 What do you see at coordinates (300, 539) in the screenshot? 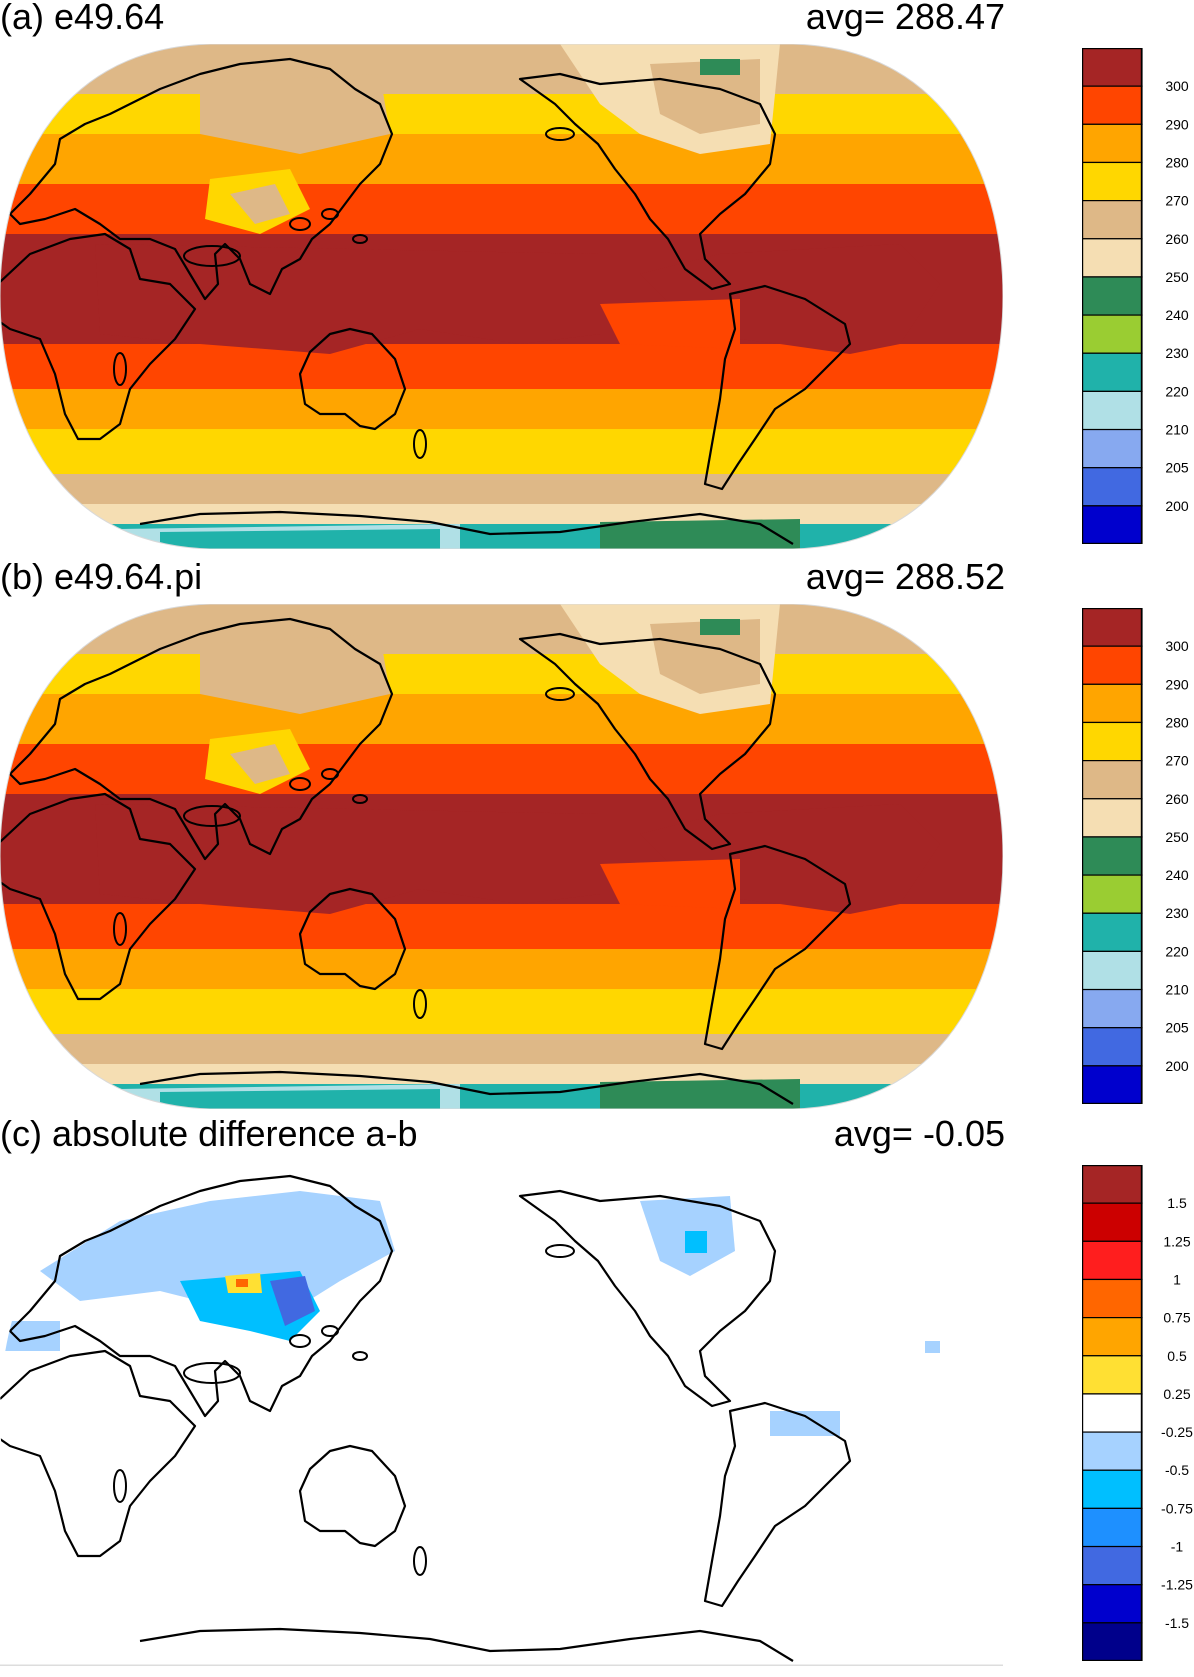
I see `antarctic-ice-core` at bounding box center [300, 539].